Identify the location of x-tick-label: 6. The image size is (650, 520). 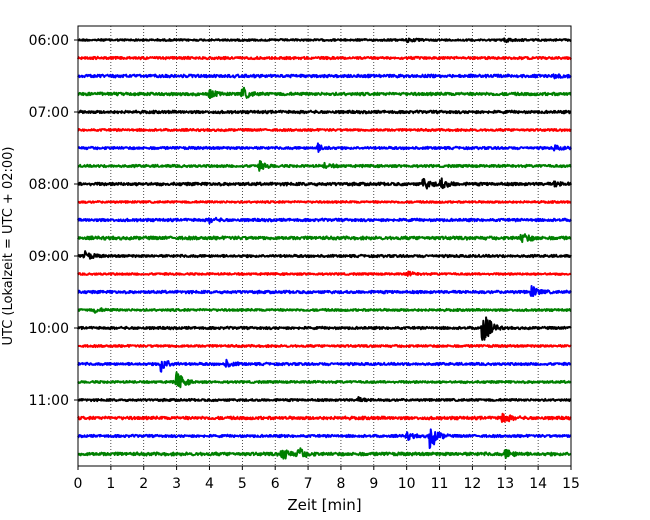
(275, 484).